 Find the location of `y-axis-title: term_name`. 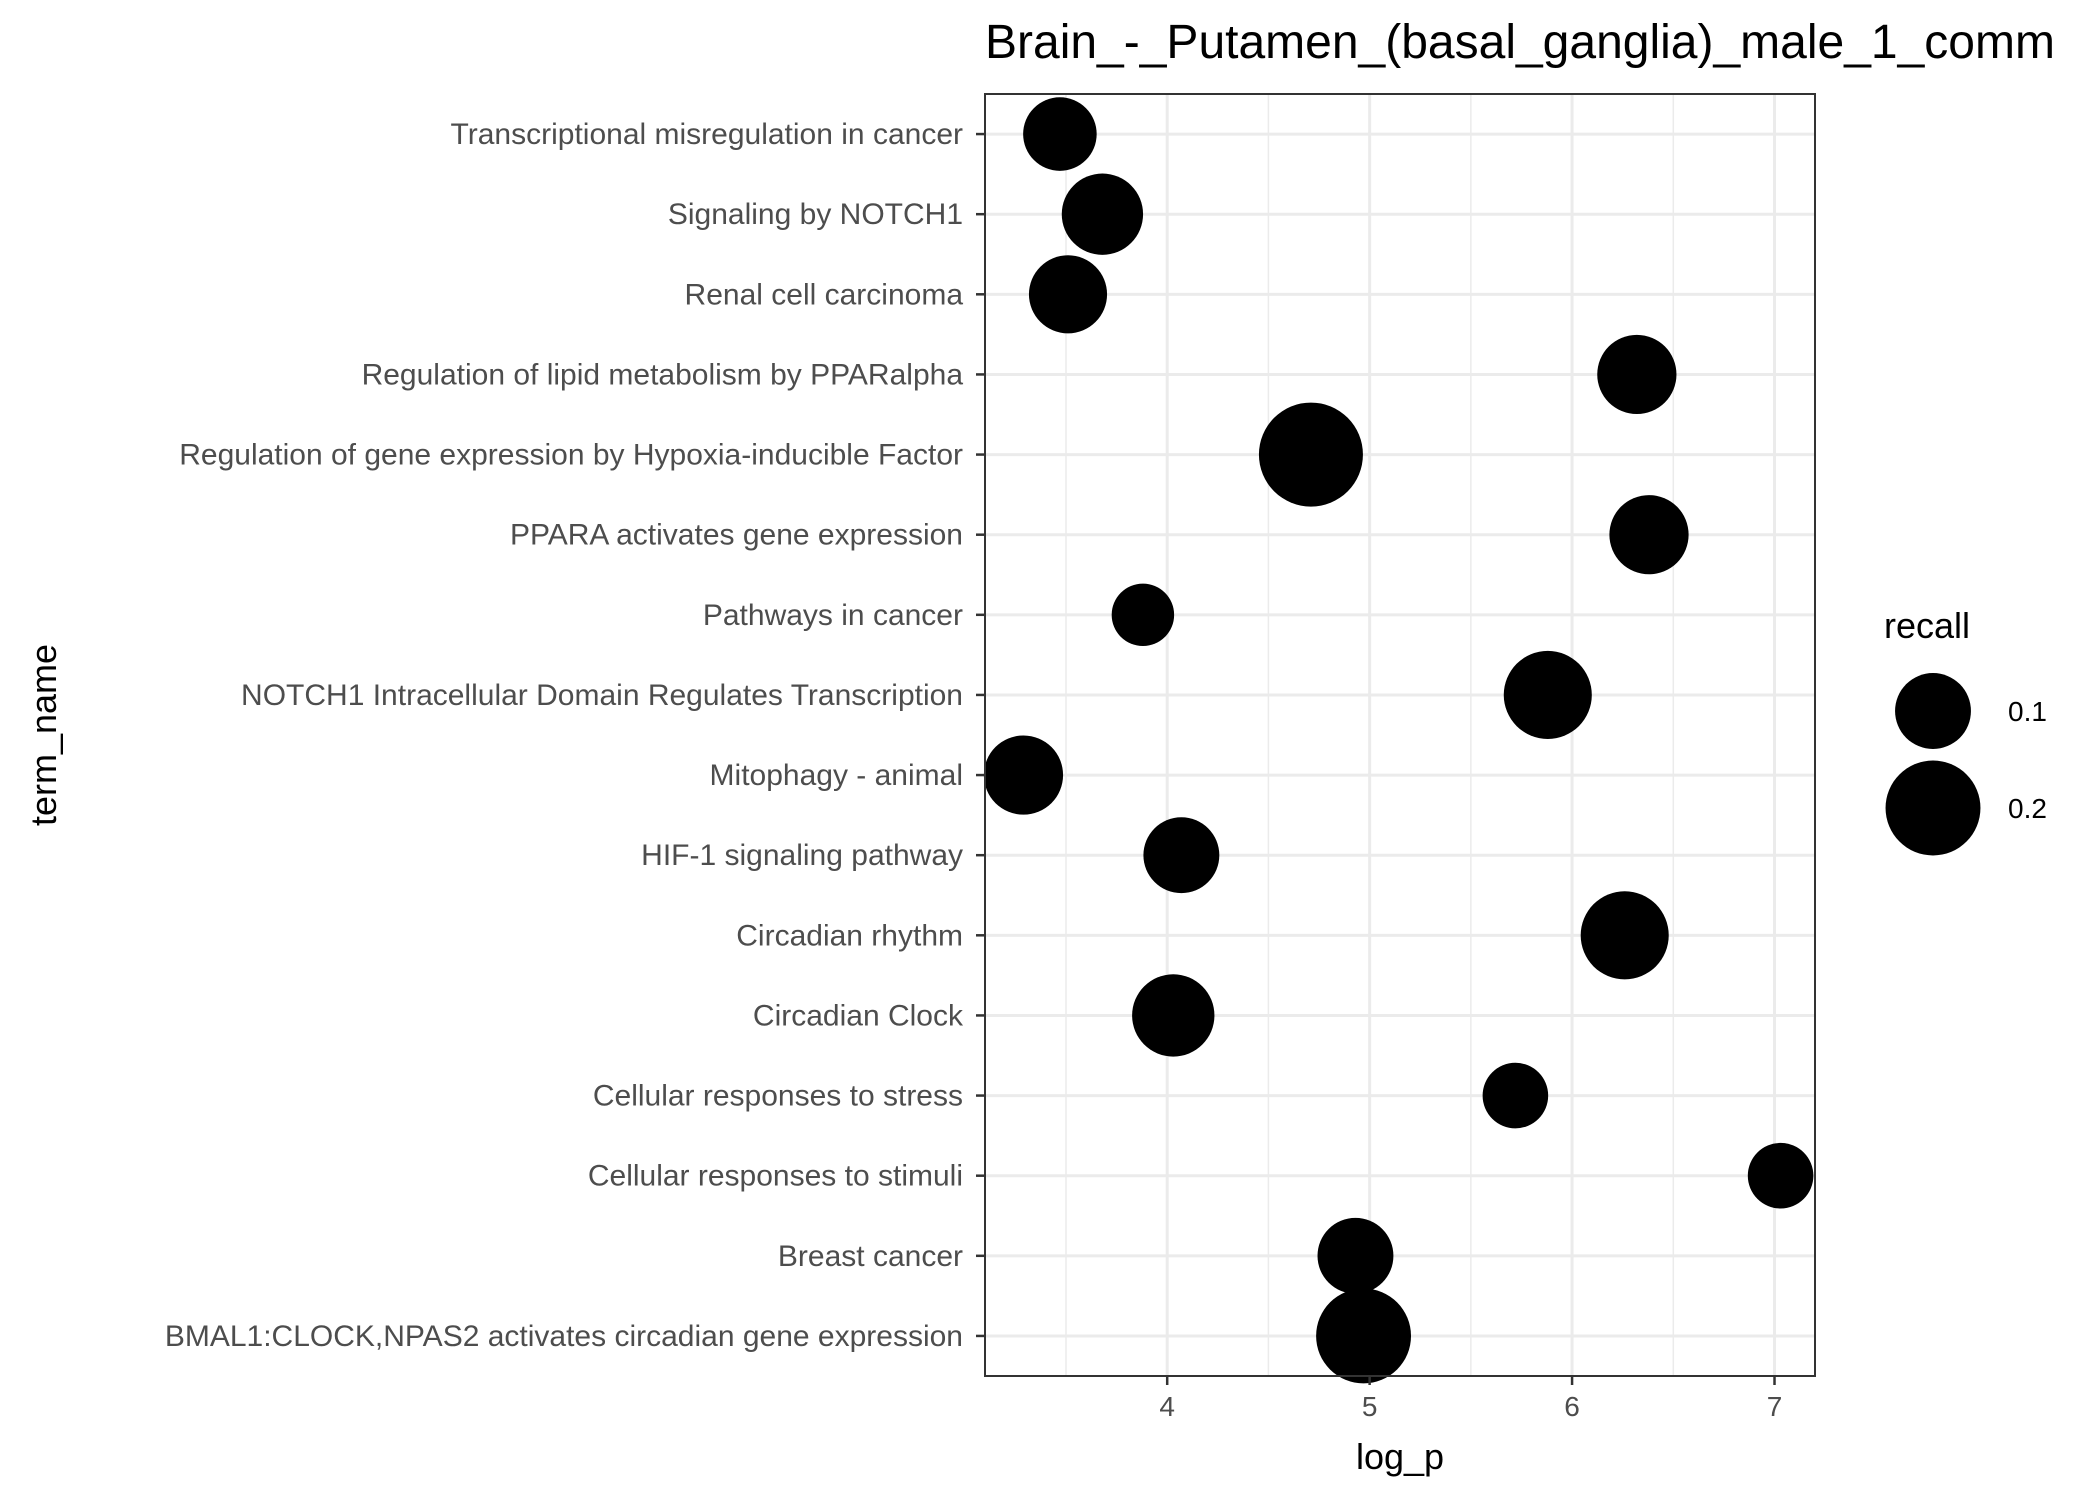

y-axis-title: term_name is located at coordinates (43, 735).